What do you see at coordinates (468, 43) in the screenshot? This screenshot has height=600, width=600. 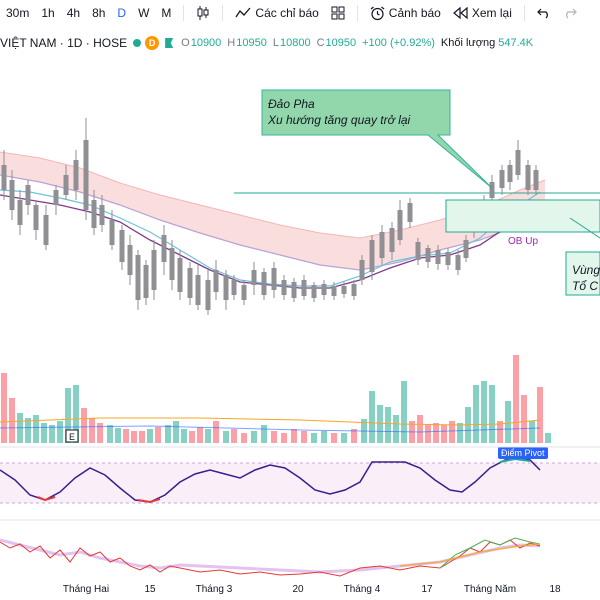 I see `volume-label: Khối lượng` at bounding box center [468, 43].